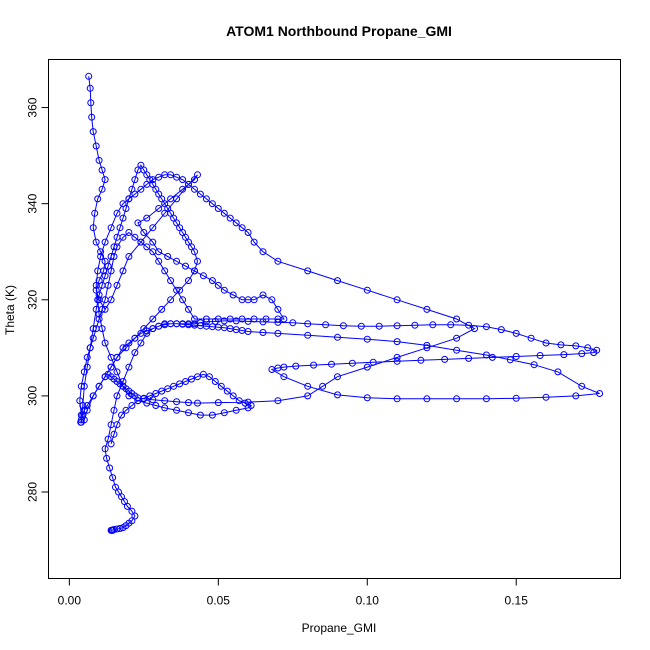 The height and width of the screenshot is (650, 650). Describe the element at coordinates (368, 601) in the screenshot. I see `x-tick-label: 0.10` at that location.